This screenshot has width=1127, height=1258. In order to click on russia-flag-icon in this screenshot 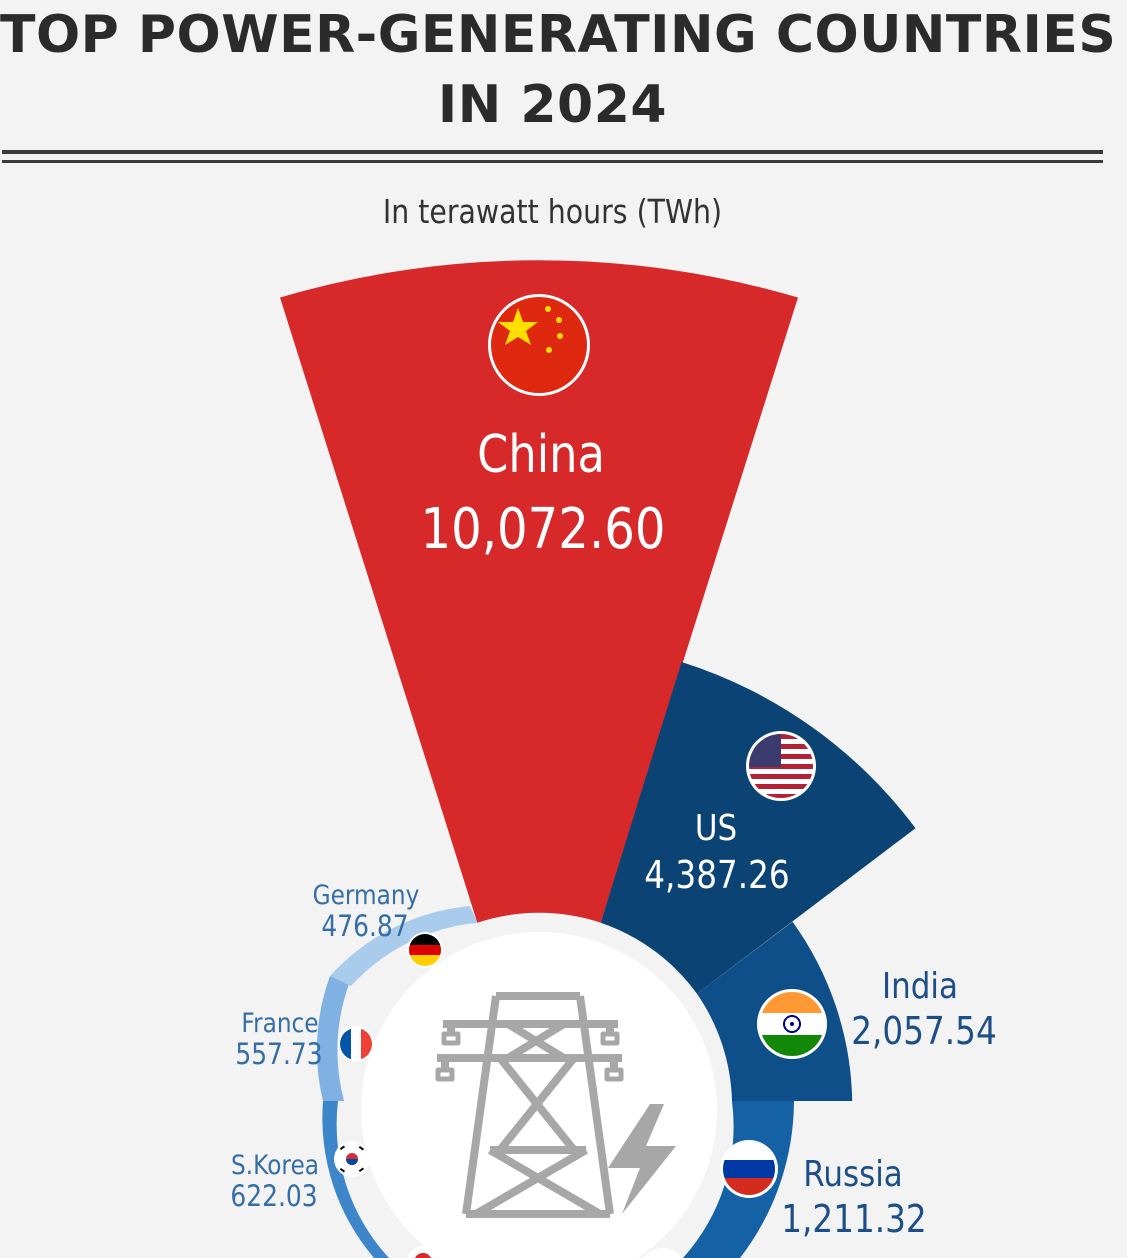, I will do `click(749, 1169)`.